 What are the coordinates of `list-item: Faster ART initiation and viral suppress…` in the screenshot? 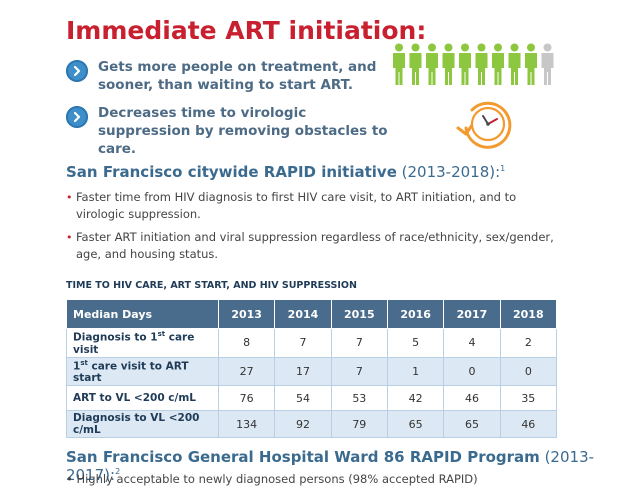 It's located at (316, 246).